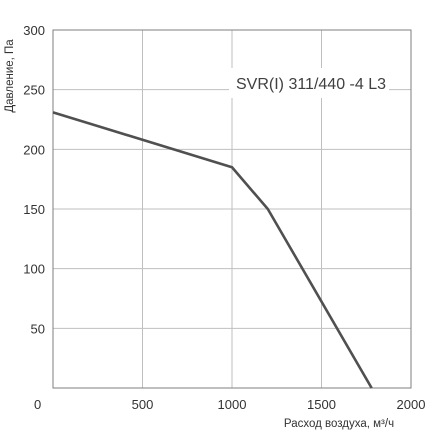 This screenshot has width=438, height=447. I want to click on x-tick-label: 500, so click(143, 404).